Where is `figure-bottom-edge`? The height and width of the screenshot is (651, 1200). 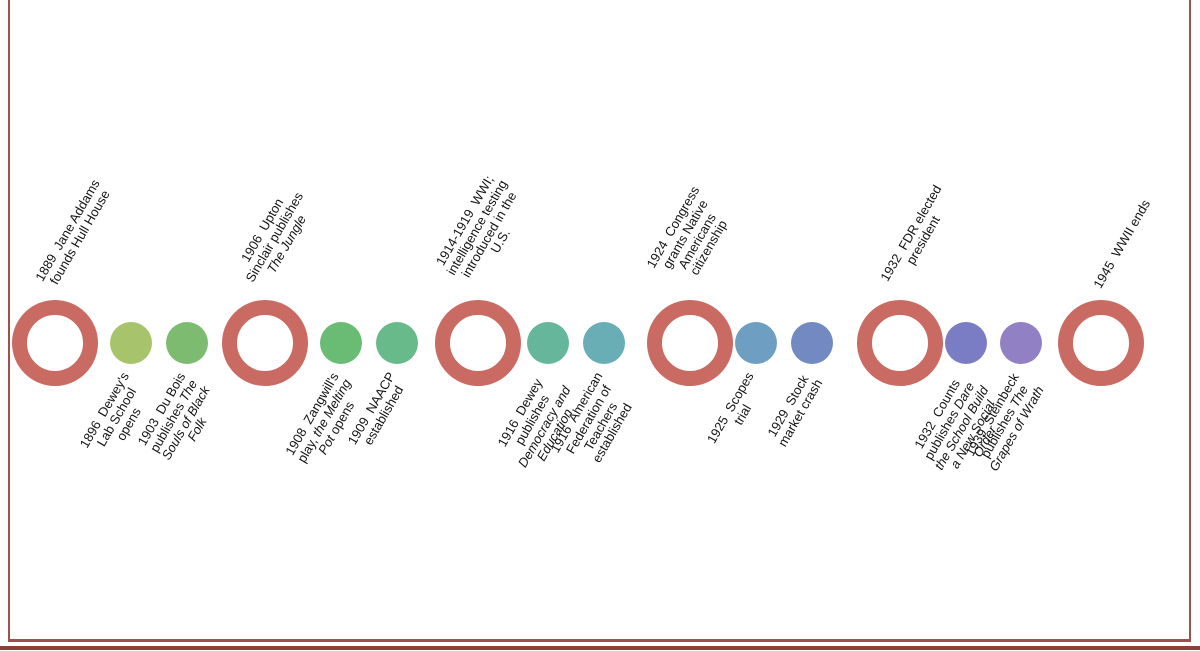
figure-bottom-edge is located at coordinates (600, 648).